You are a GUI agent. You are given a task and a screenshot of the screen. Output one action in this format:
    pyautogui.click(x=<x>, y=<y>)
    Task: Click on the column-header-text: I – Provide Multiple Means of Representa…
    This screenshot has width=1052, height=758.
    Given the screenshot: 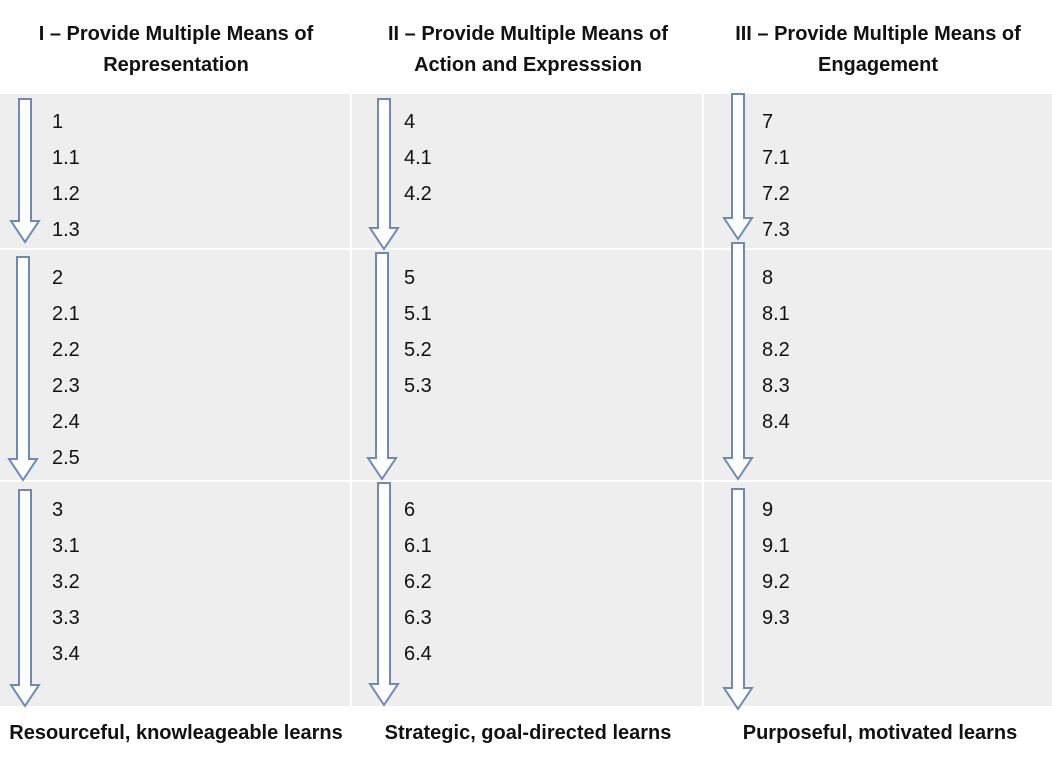 What is the action you would take?
    pyautogui.click(x=176, y=49)
    